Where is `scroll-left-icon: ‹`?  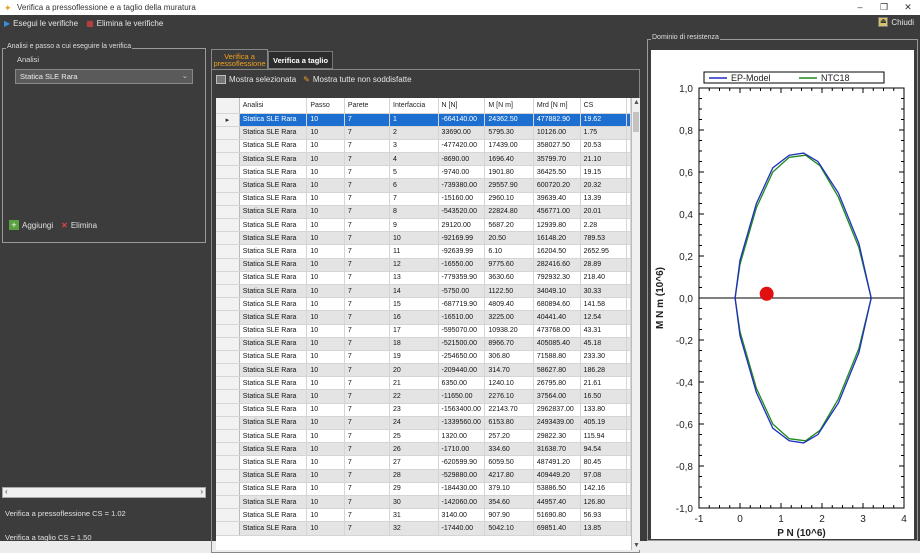 scroll-left-icon: ‹ is located at coordinates (6, 491).